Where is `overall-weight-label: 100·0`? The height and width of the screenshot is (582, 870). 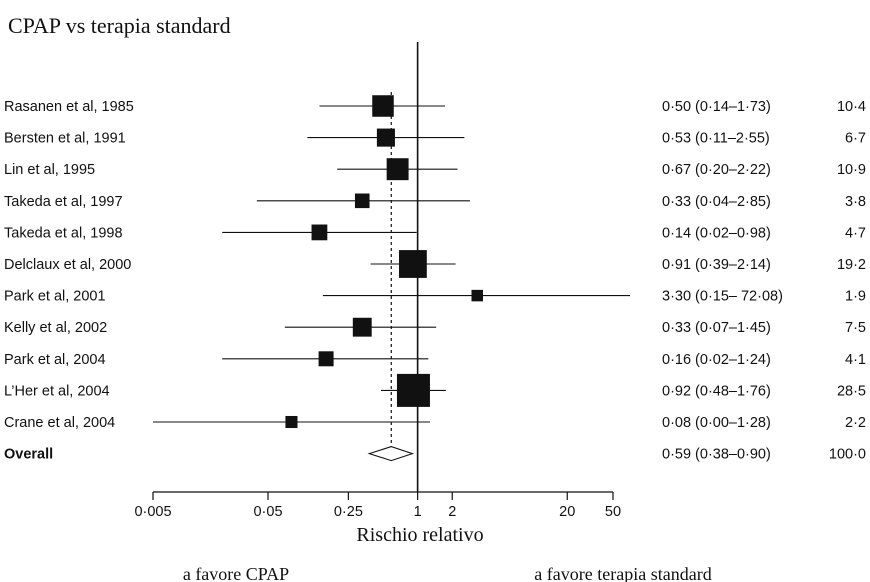
overall-weight-label: 100·0 is located at coordinates (847, 455).